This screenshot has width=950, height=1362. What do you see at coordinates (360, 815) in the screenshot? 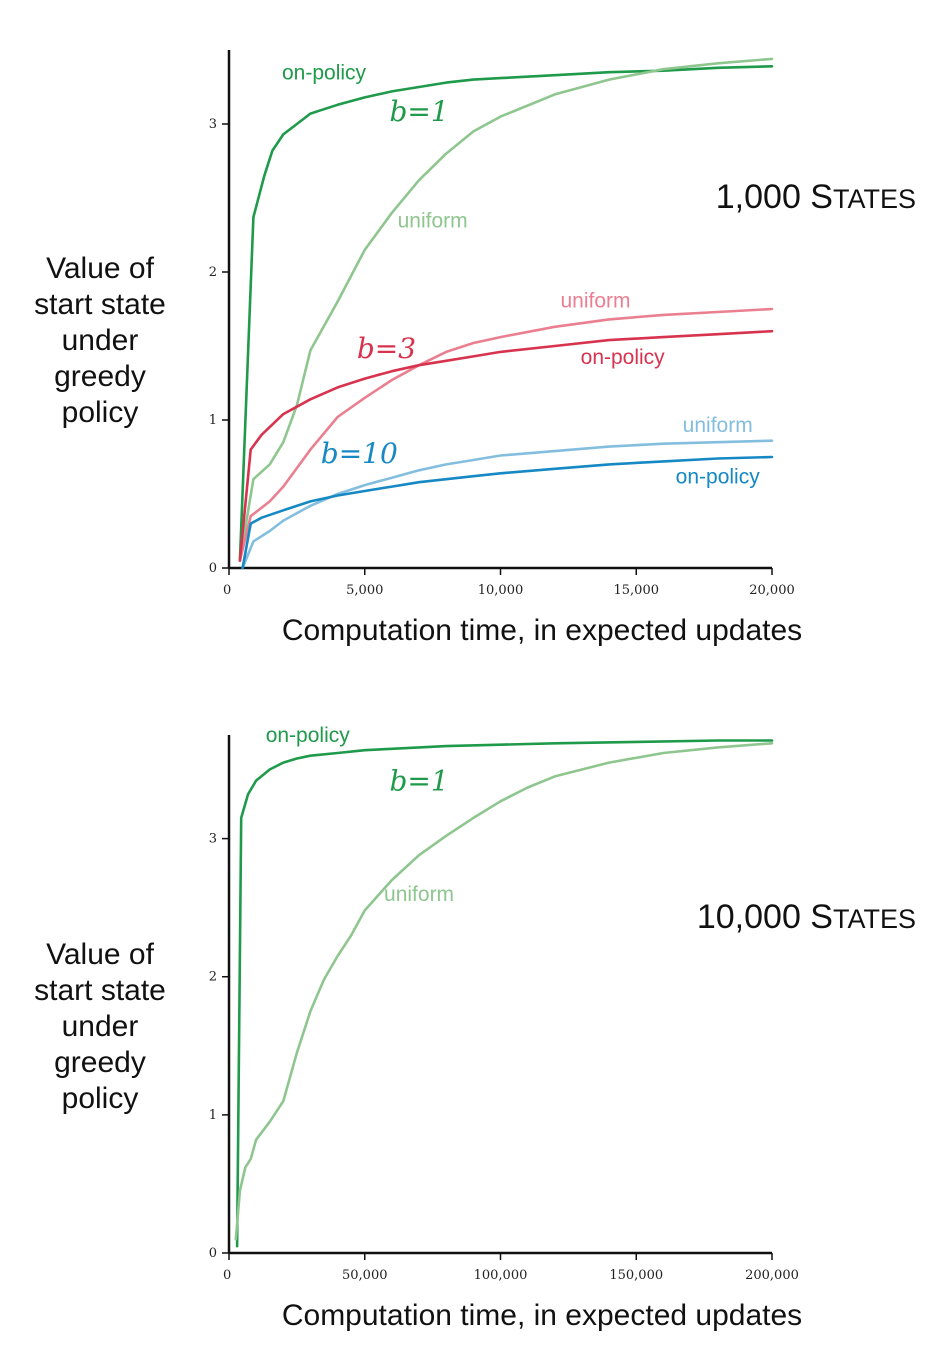
I see `series-labels: on-policy uniform b=1` at bounding box center [360, 815].